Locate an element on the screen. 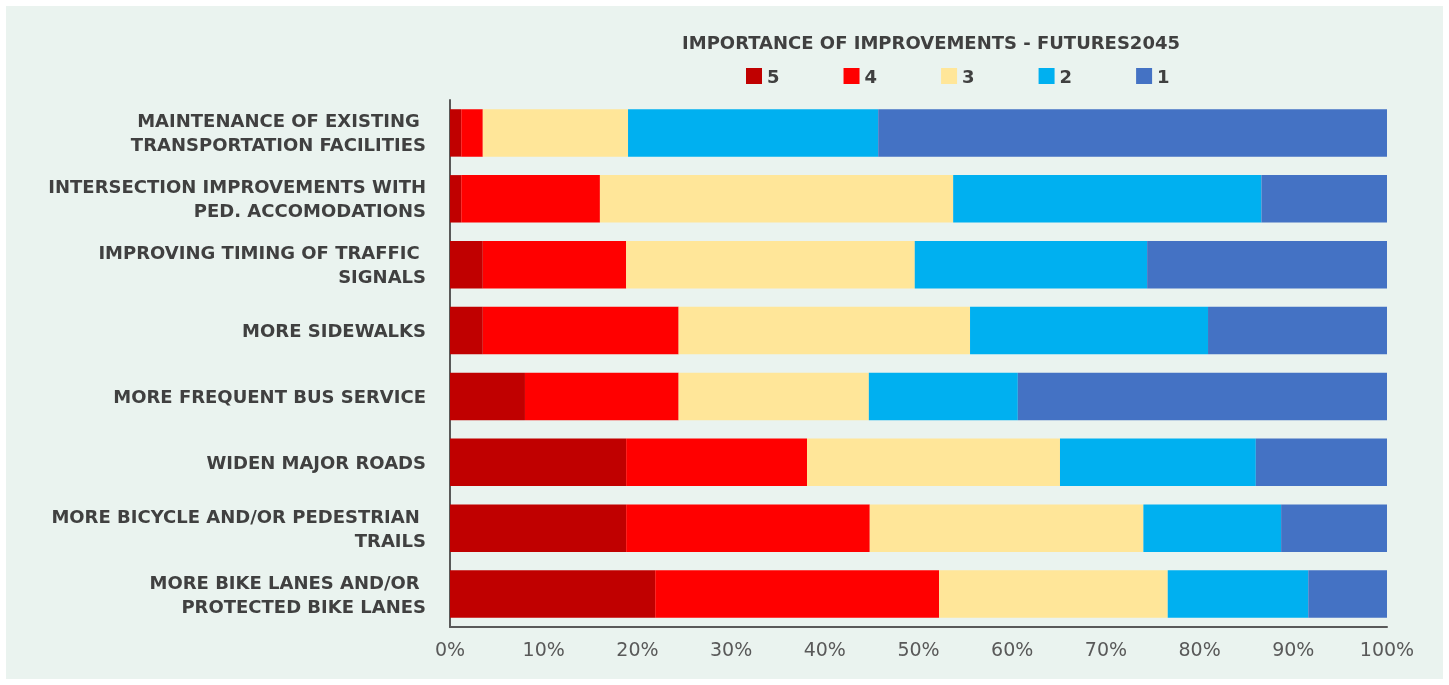  y-tick-label: MAINTENANCE OF EXISTING TRANSPORTATION FACILITIES is located at coordinates (278, 133).